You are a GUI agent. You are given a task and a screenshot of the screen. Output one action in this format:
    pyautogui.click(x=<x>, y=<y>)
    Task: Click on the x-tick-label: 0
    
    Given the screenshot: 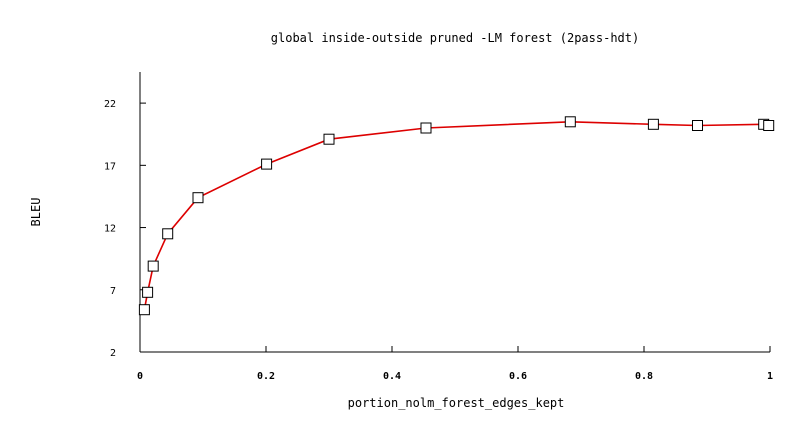 What is the action you would take?
    pyautogui.click(x=140, y=376)
    